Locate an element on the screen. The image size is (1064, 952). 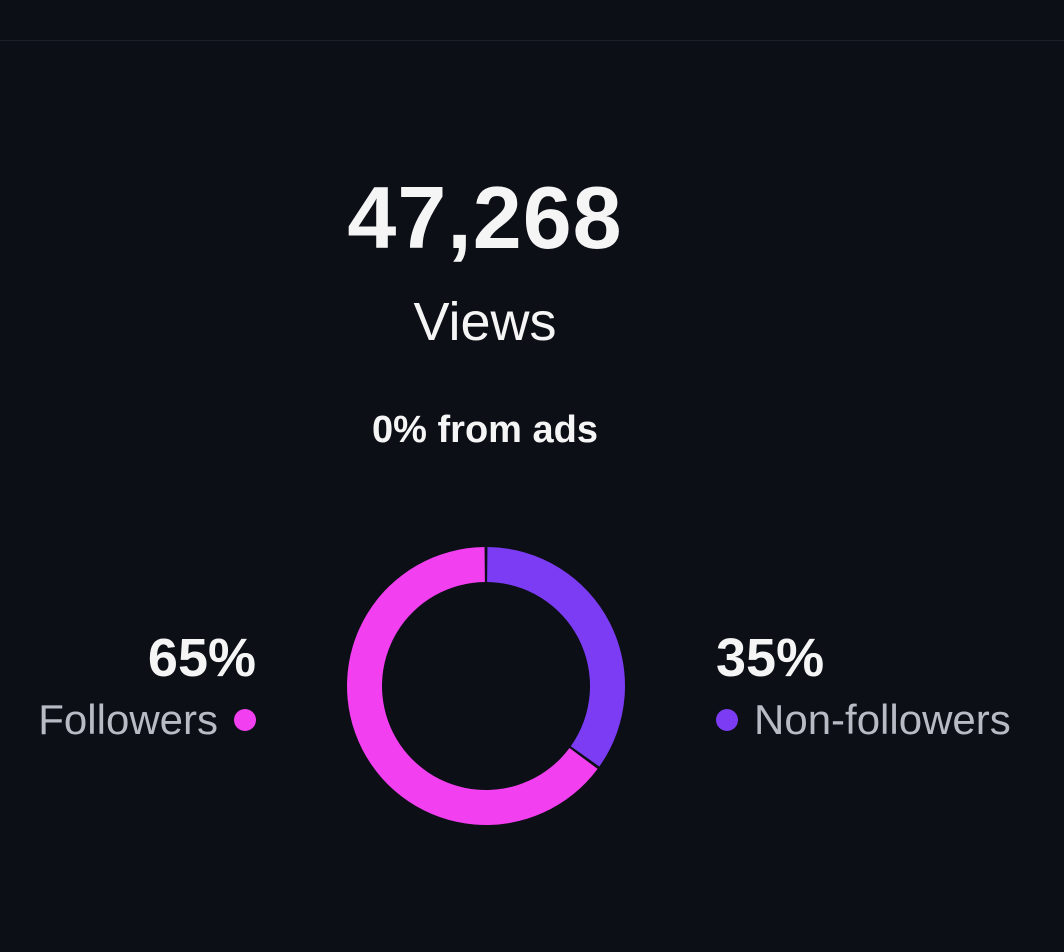
non-followers-percentage: 35% is located at coordinates (770, 658).